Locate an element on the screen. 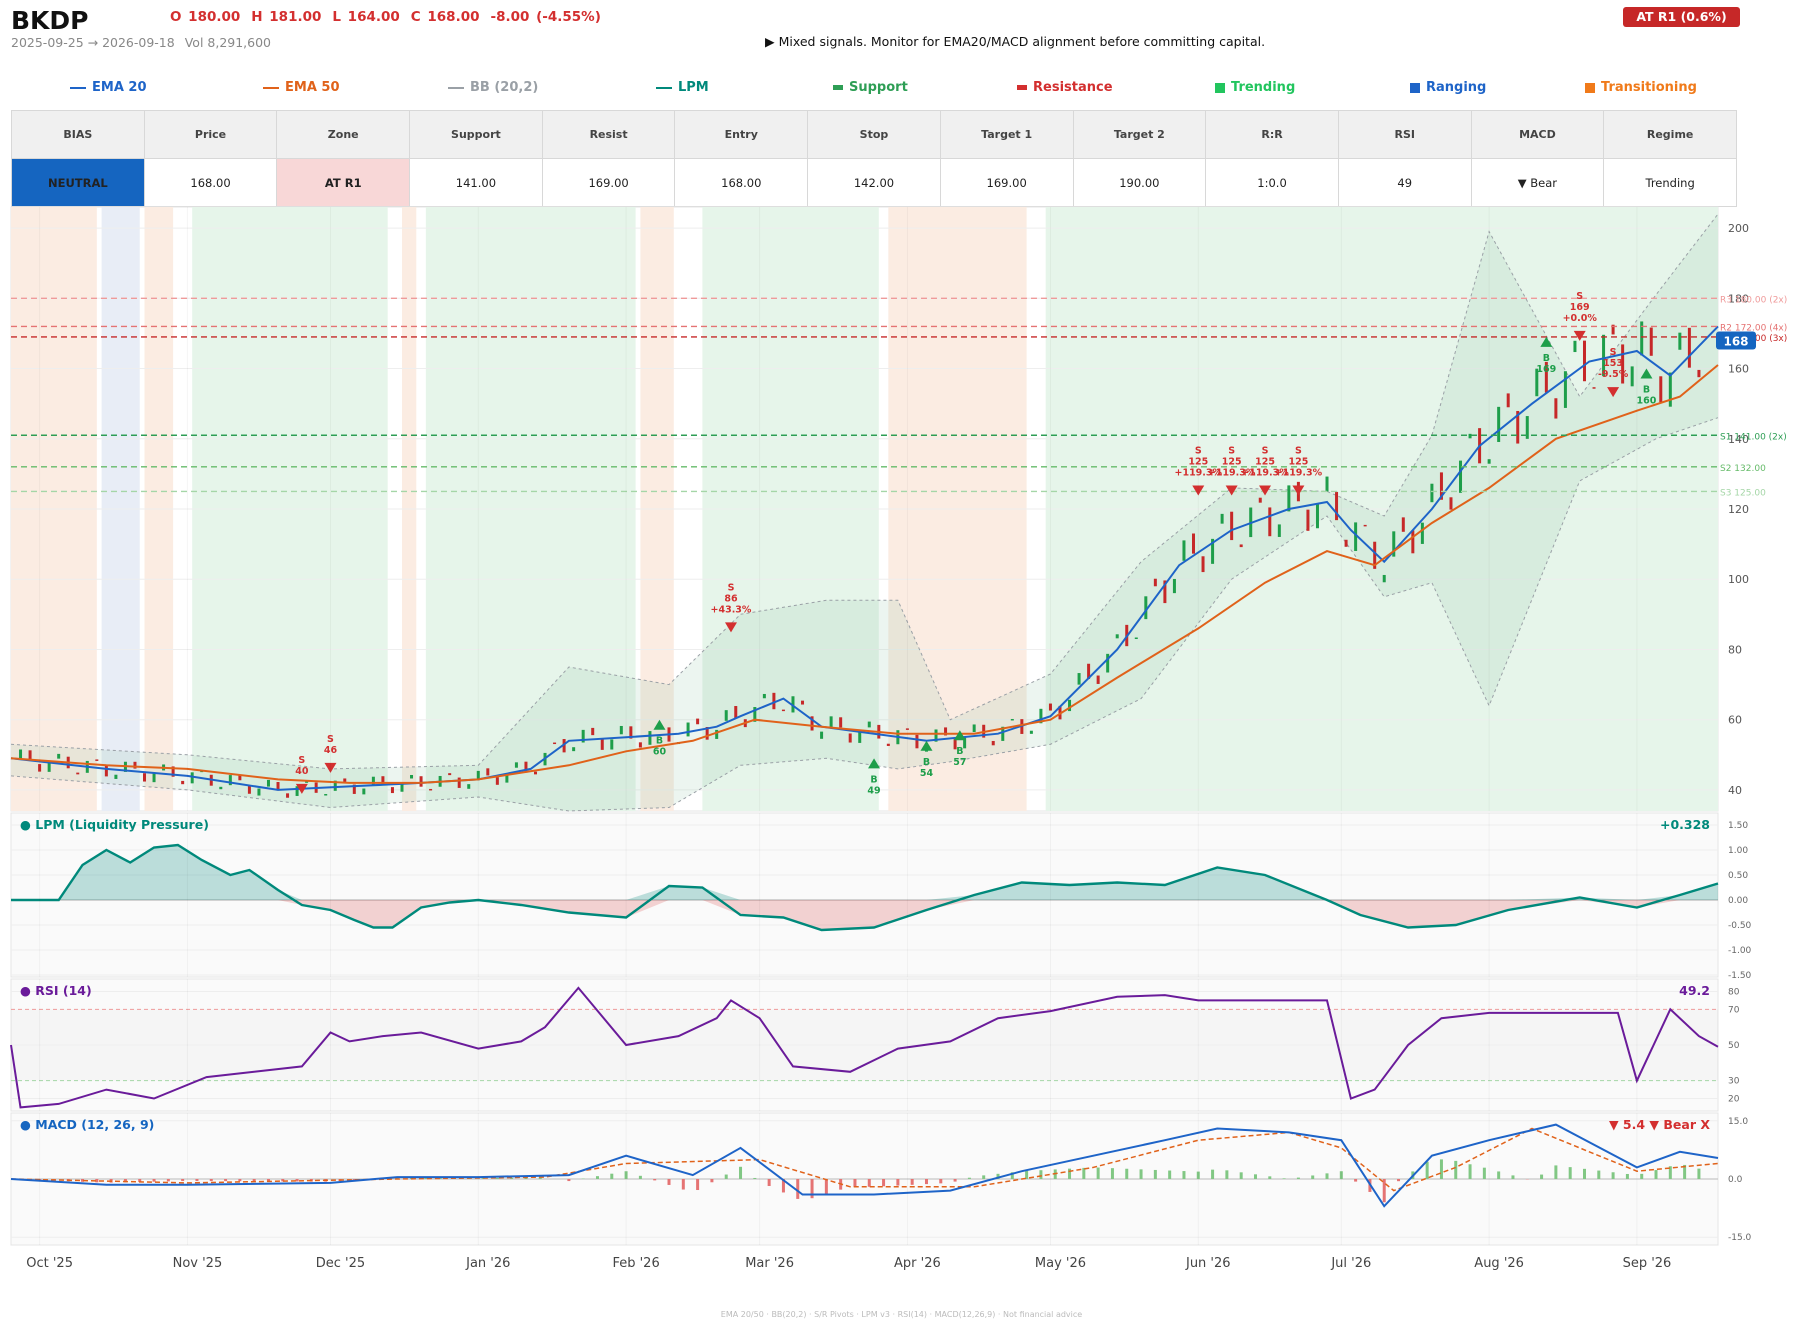 This screenshot has height=1330, width=1803. signal-label: B 60 is located at coordinates (660, 747).